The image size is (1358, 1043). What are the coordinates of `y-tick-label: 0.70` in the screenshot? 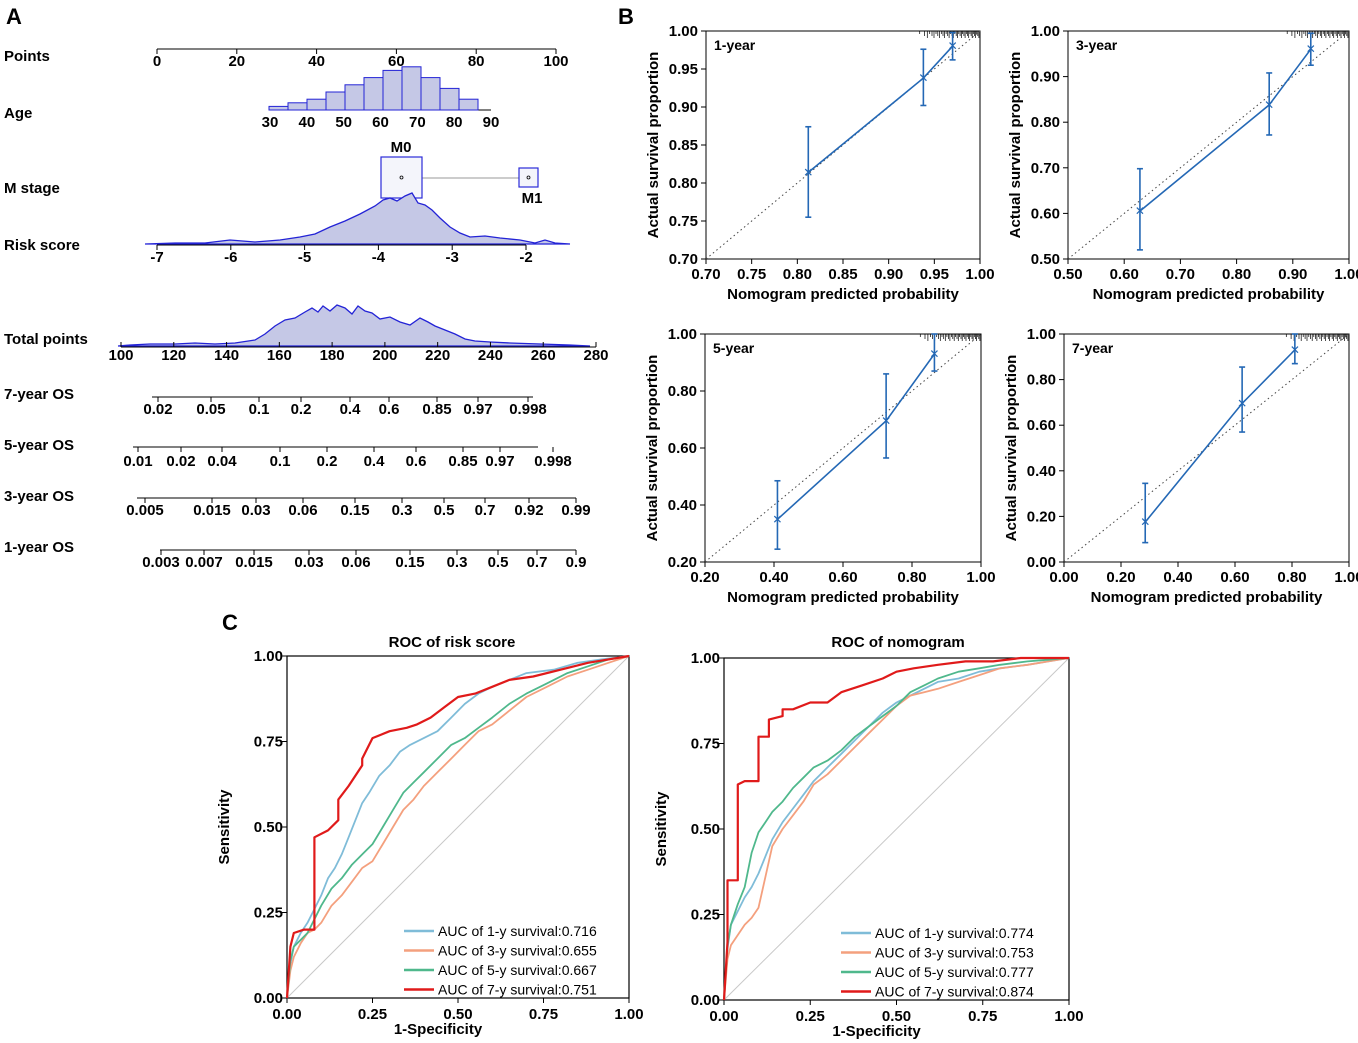 It's located at (1045, 168).